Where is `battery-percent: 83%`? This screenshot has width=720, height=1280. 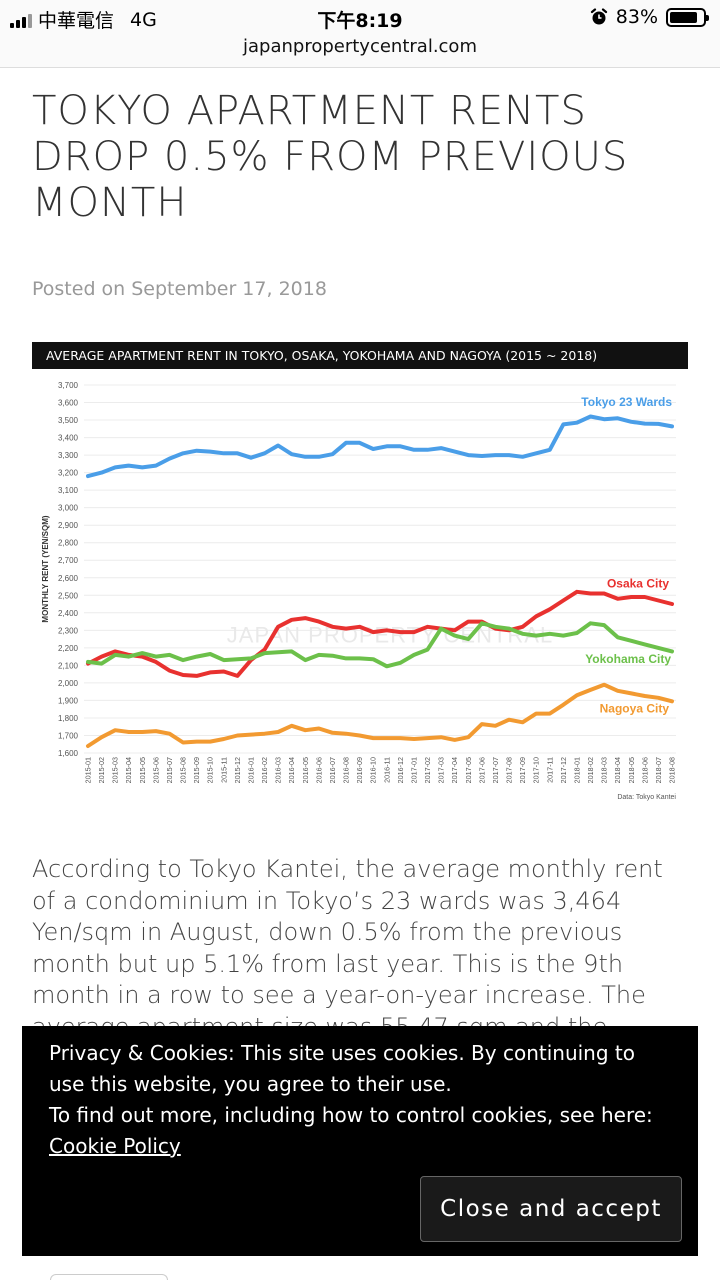 battery-percent: 83% is located at coordinates (636, 17).